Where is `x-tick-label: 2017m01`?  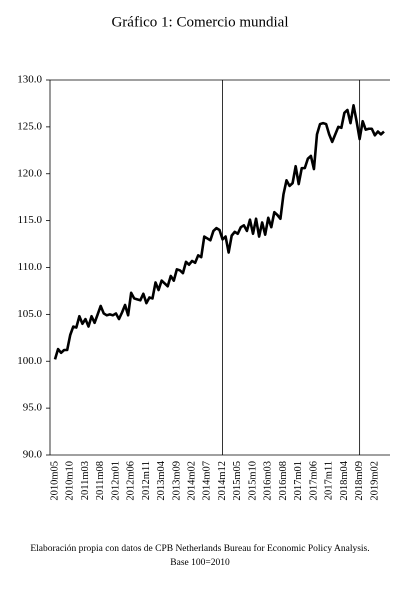 x-tick-label: 2017m01 is located at coordinates (298, 481).